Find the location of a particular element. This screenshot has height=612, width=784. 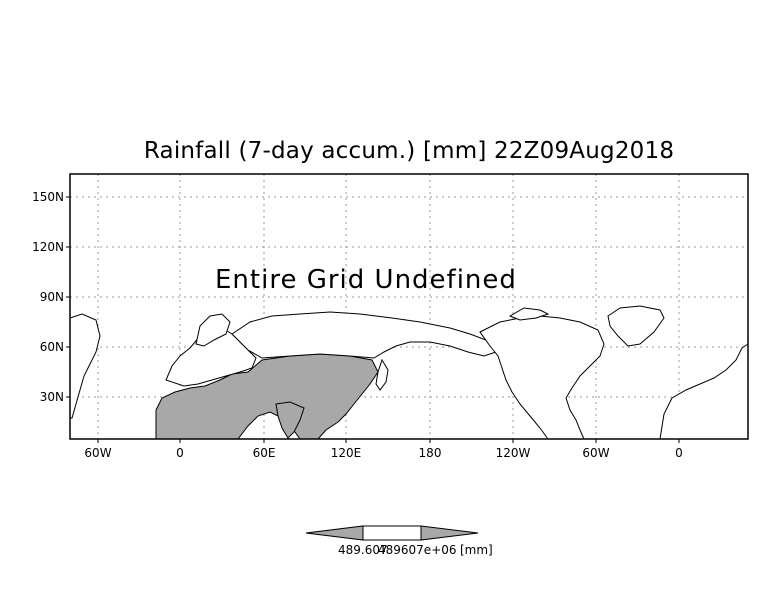

y-tick-label: 150N is located at coordinates (48, 197).